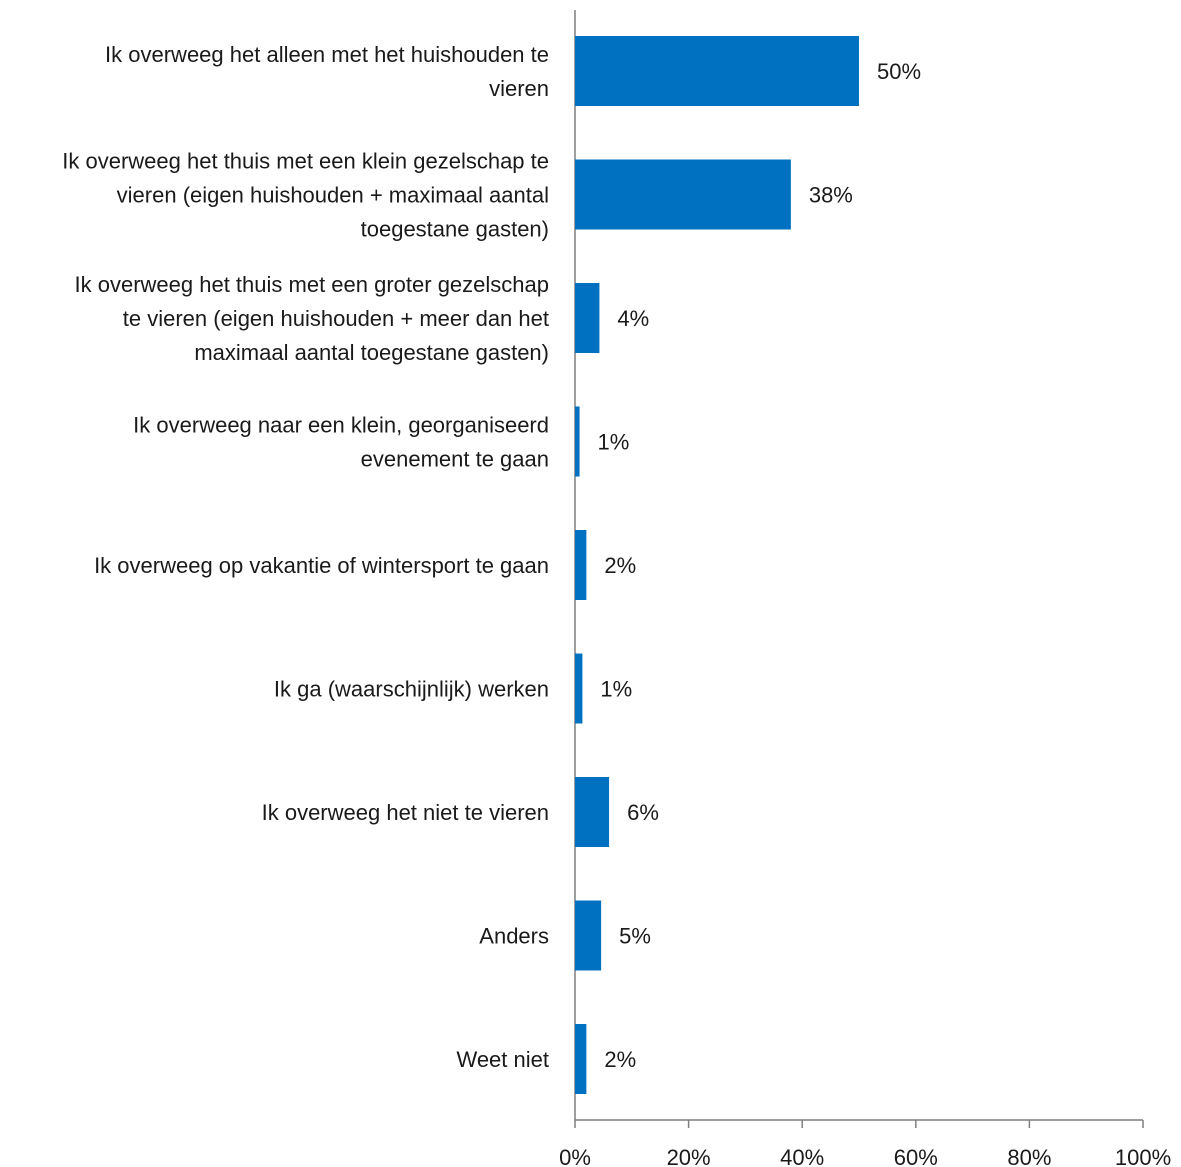  What do you see at coordinates (689, 1156) in the screenshot?
I see `x-tick-label: 20%` at bounding box center [689, 1156].